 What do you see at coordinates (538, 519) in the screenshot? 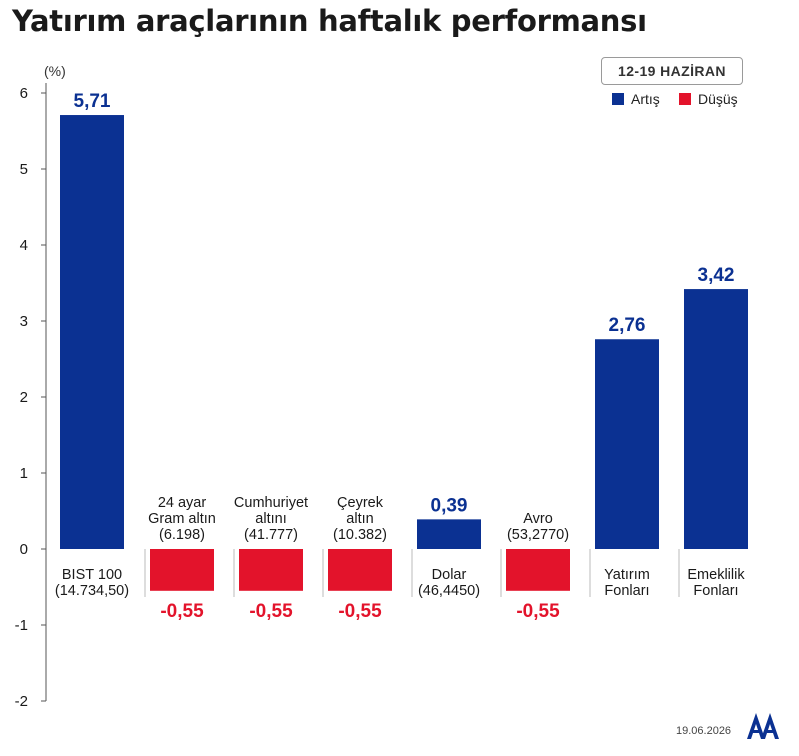
I see `category-label: Avro` at bounding box center [538, 519].